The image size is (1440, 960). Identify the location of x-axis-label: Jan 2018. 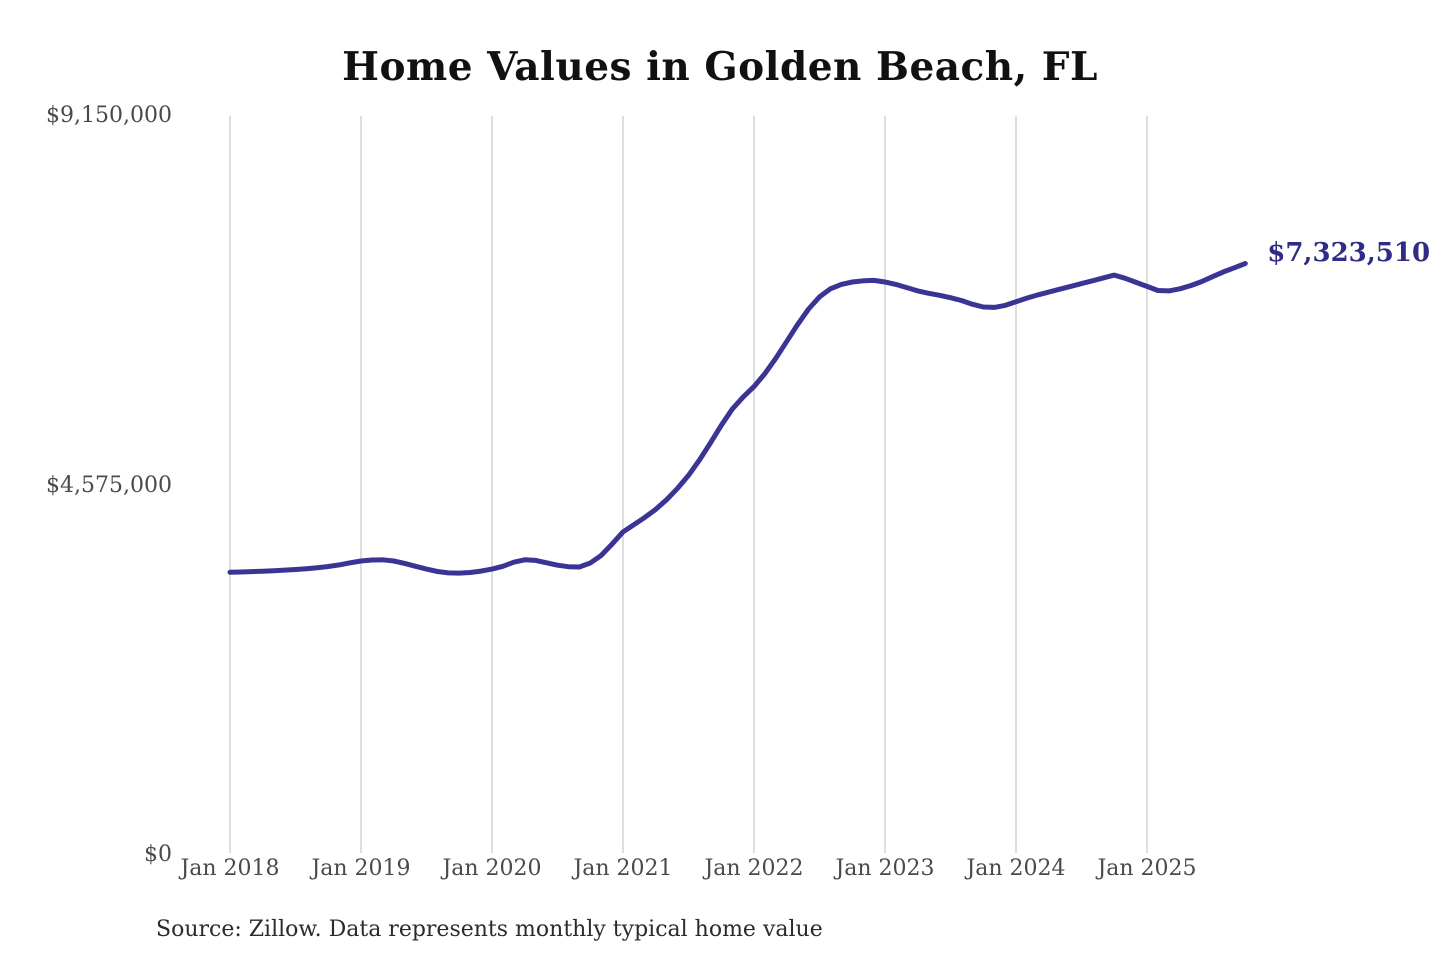
(230, 868).